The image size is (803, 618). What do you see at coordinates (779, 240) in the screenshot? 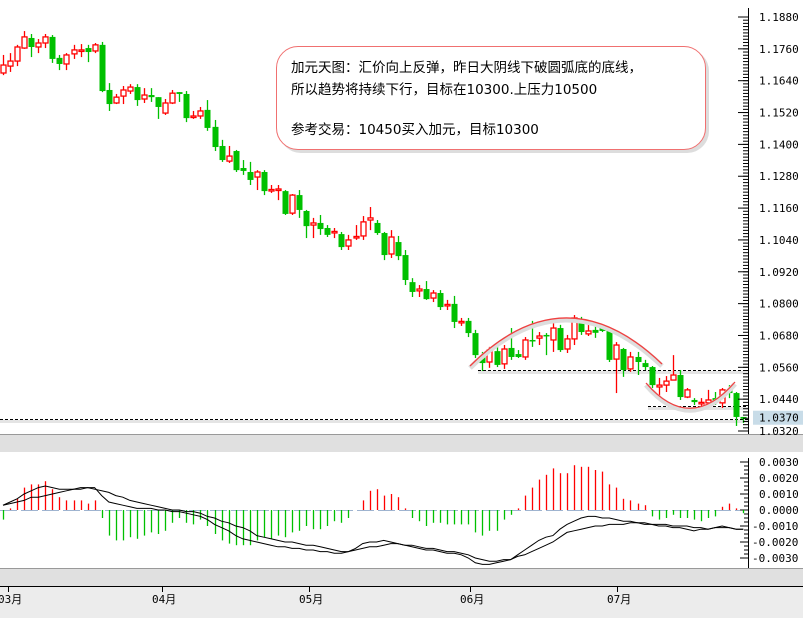
I see `price-tick-label: 1.1040` at bounding box center [779, 240].